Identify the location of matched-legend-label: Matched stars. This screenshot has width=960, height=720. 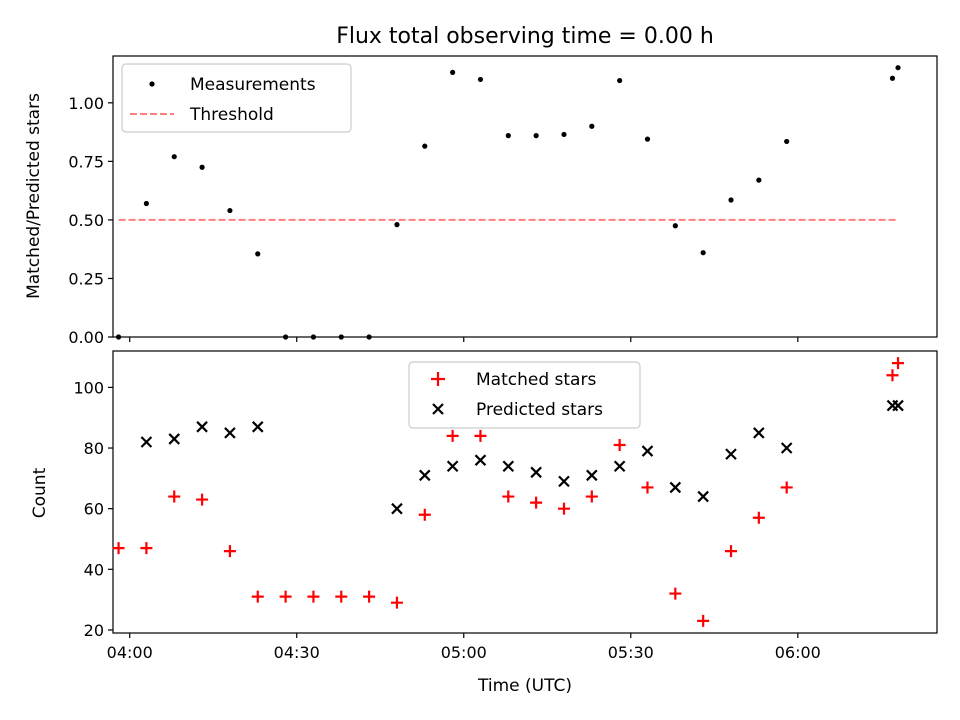
(536, 380).